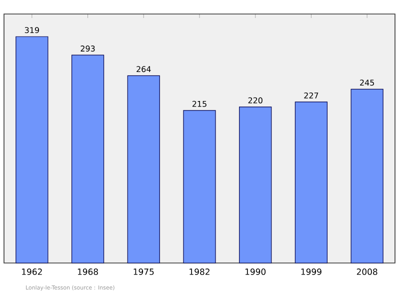 The width and height of the screenshot is (400, 299). Describe the element at coordinates (144, 271) in the screenshot. I see `x-tick-label: 1975` at that location.